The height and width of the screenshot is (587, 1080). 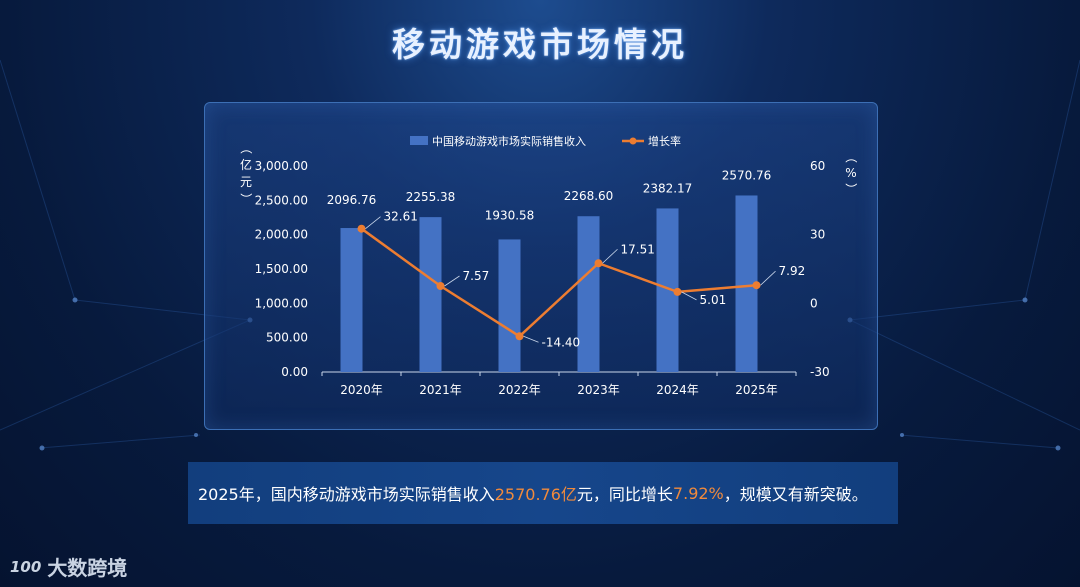 I want to click on y-right-tick-label: 0, so click(x=814, y=303).